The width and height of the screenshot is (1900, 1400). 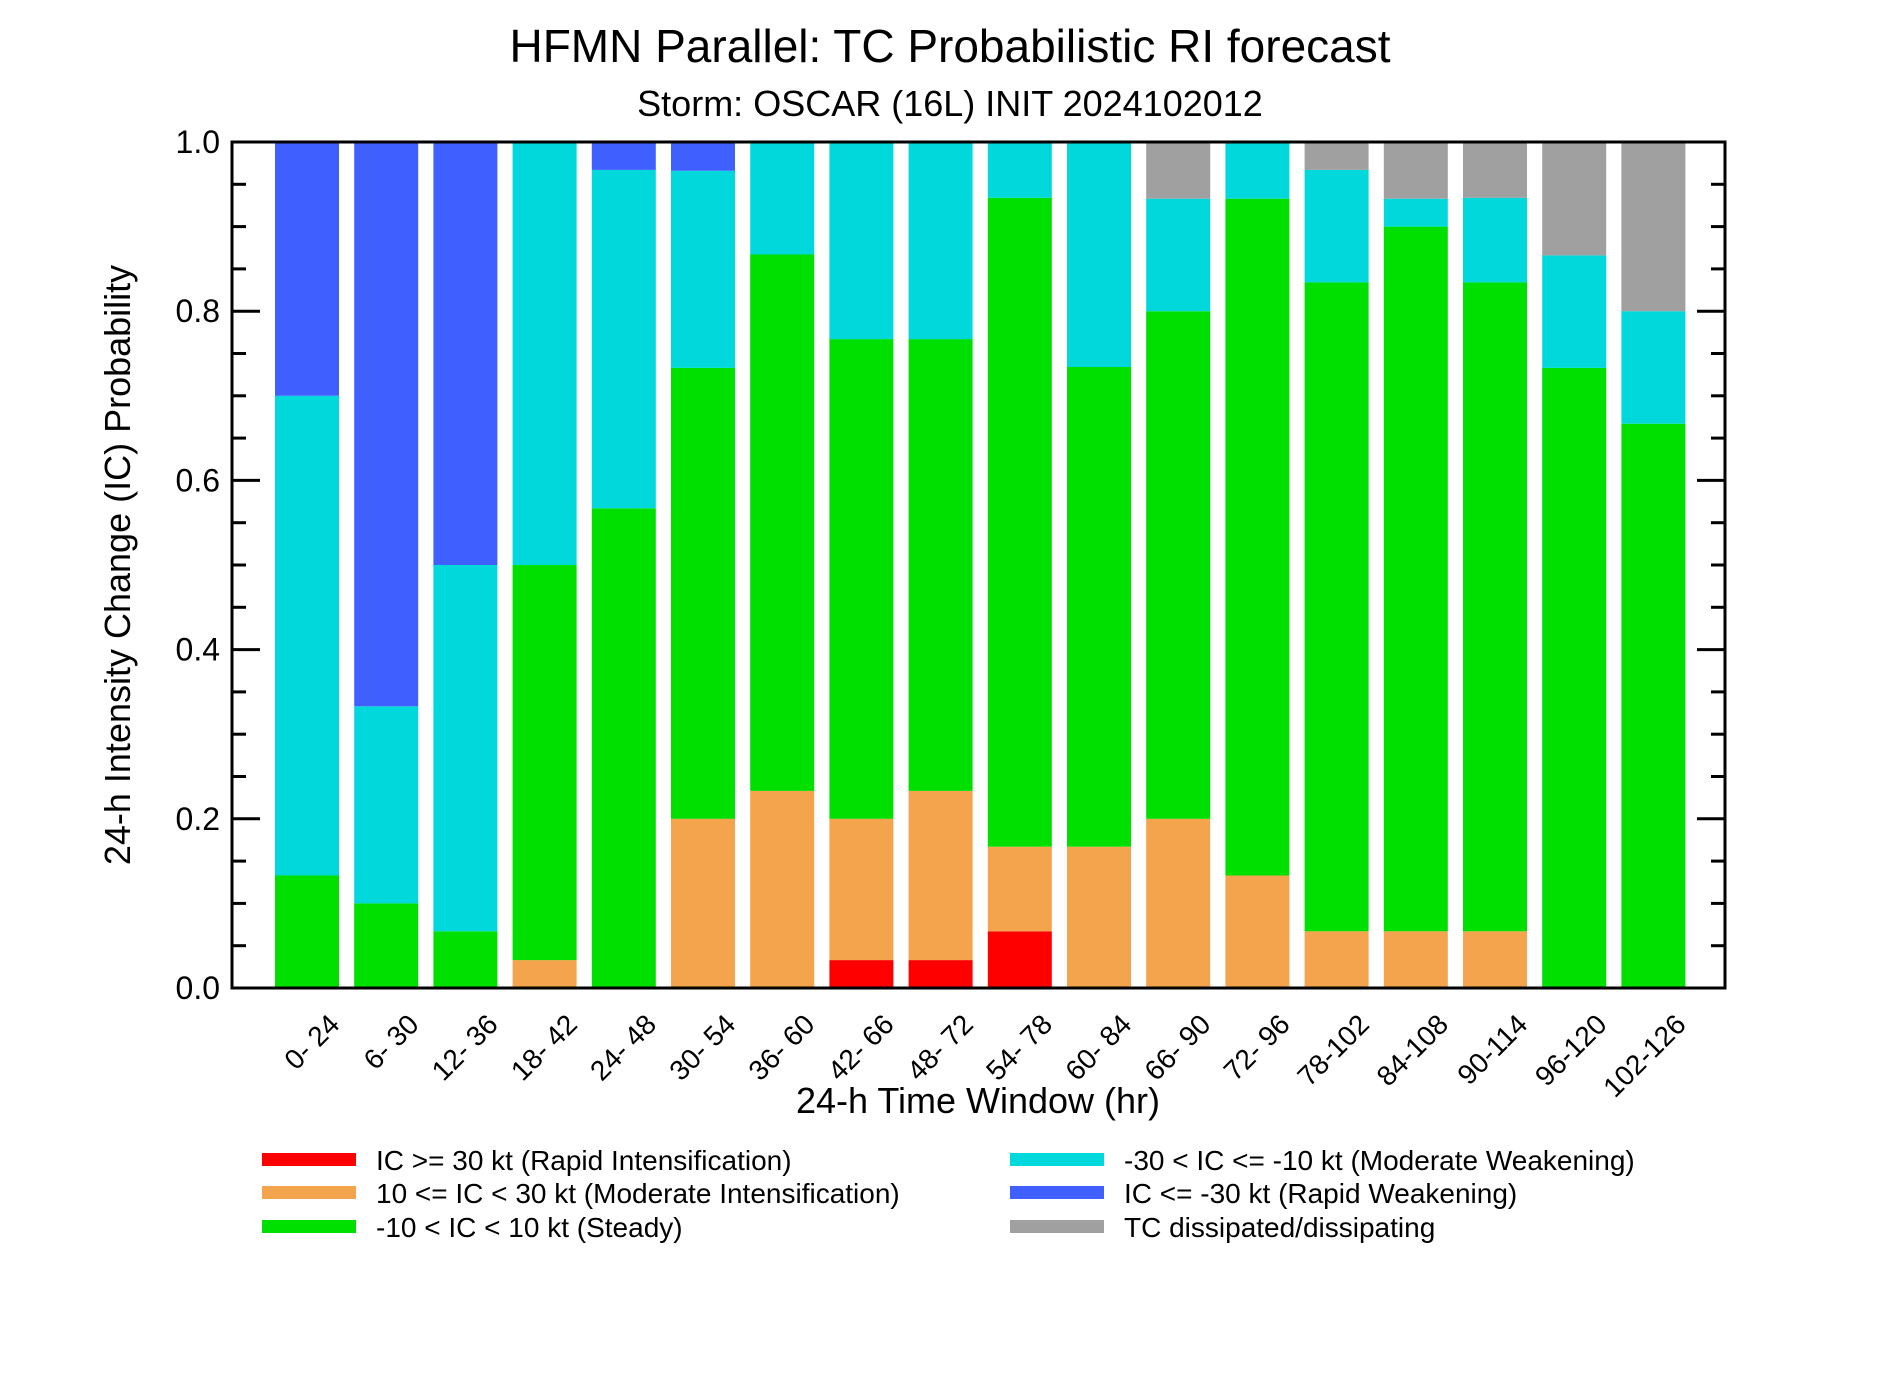 I want to click on y-tick-label: 0.2, so click(x=198, y=819).